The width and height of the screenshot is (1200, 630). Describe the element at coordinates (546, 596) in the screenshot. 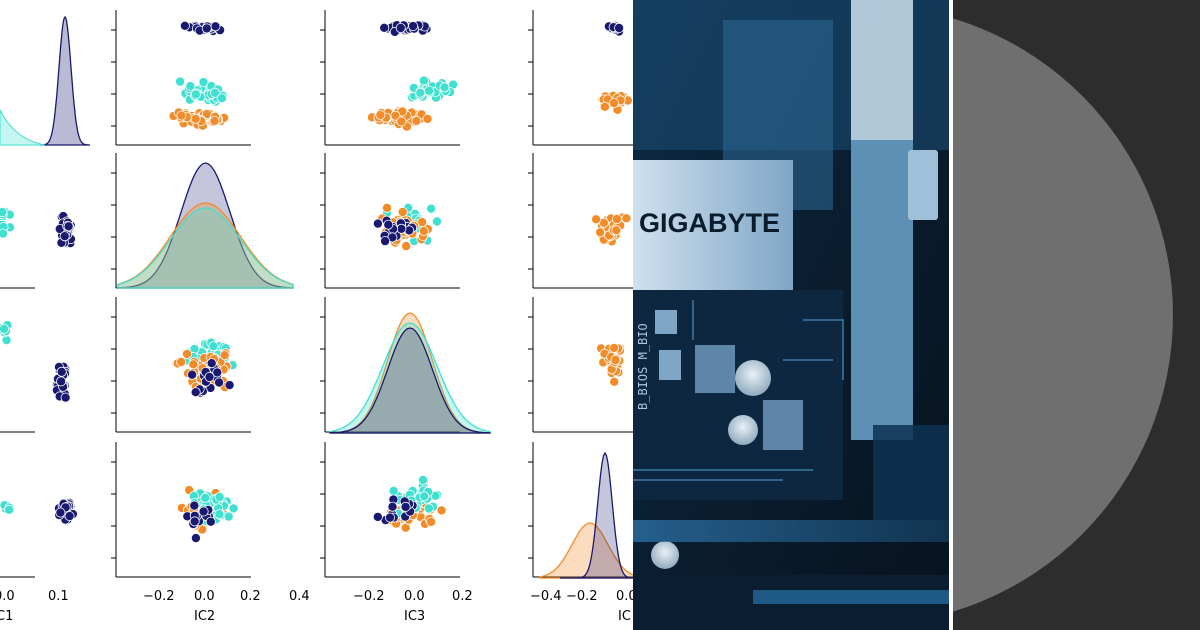

I see `tick-col4-0: −0.4` at that location.